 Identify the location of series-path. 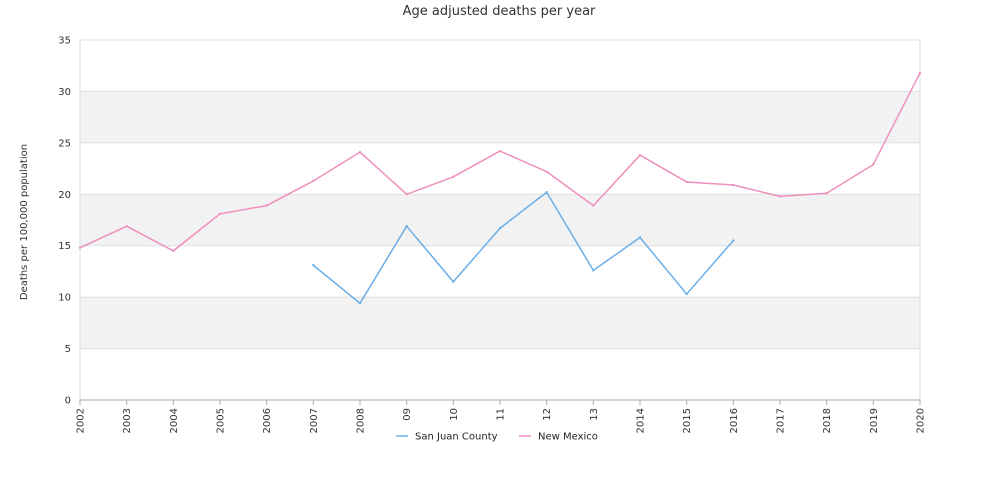
(523, 248).